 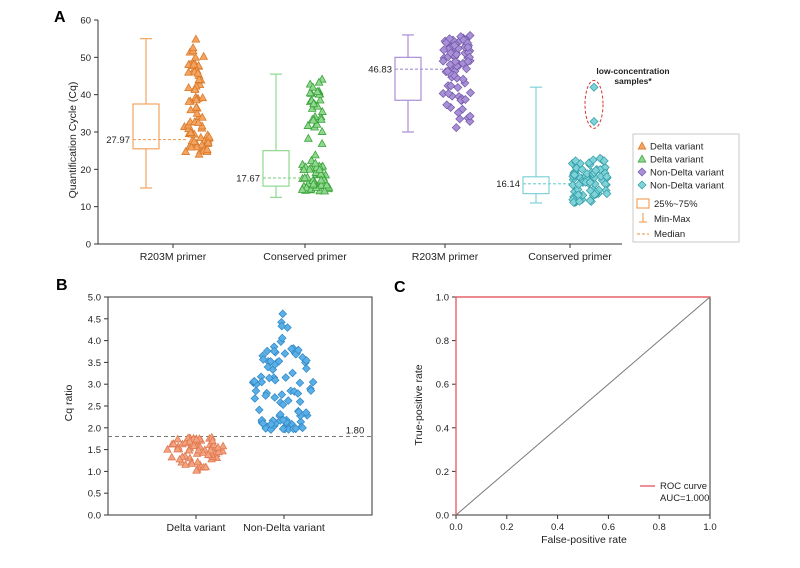 I want to click on panel-b-y-axis-label: Cq ratio, so click(x=69, y=402).